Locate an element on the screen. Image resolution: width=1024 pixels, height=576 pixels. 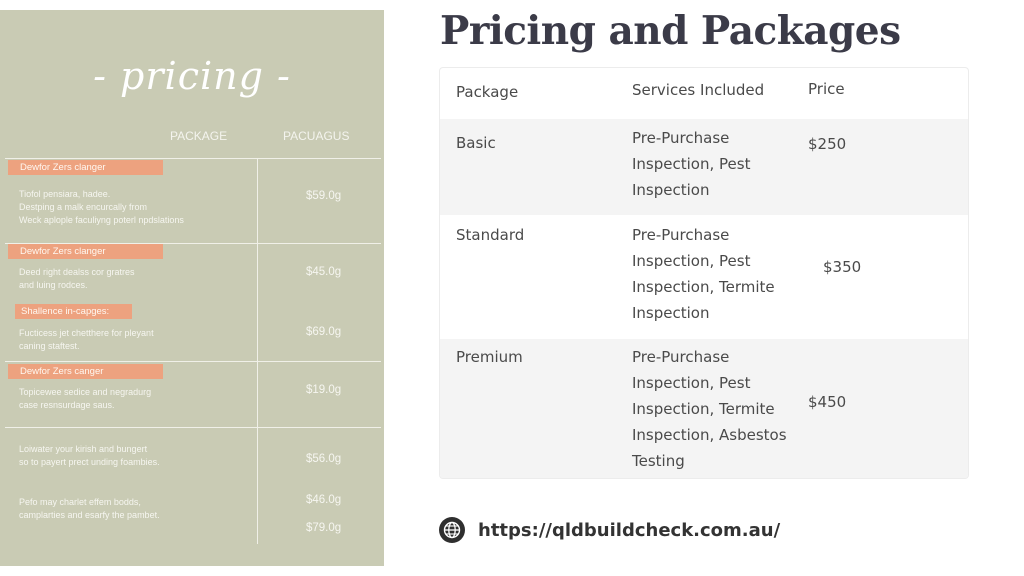
header-price: Price is located at coordinates (826, 89).